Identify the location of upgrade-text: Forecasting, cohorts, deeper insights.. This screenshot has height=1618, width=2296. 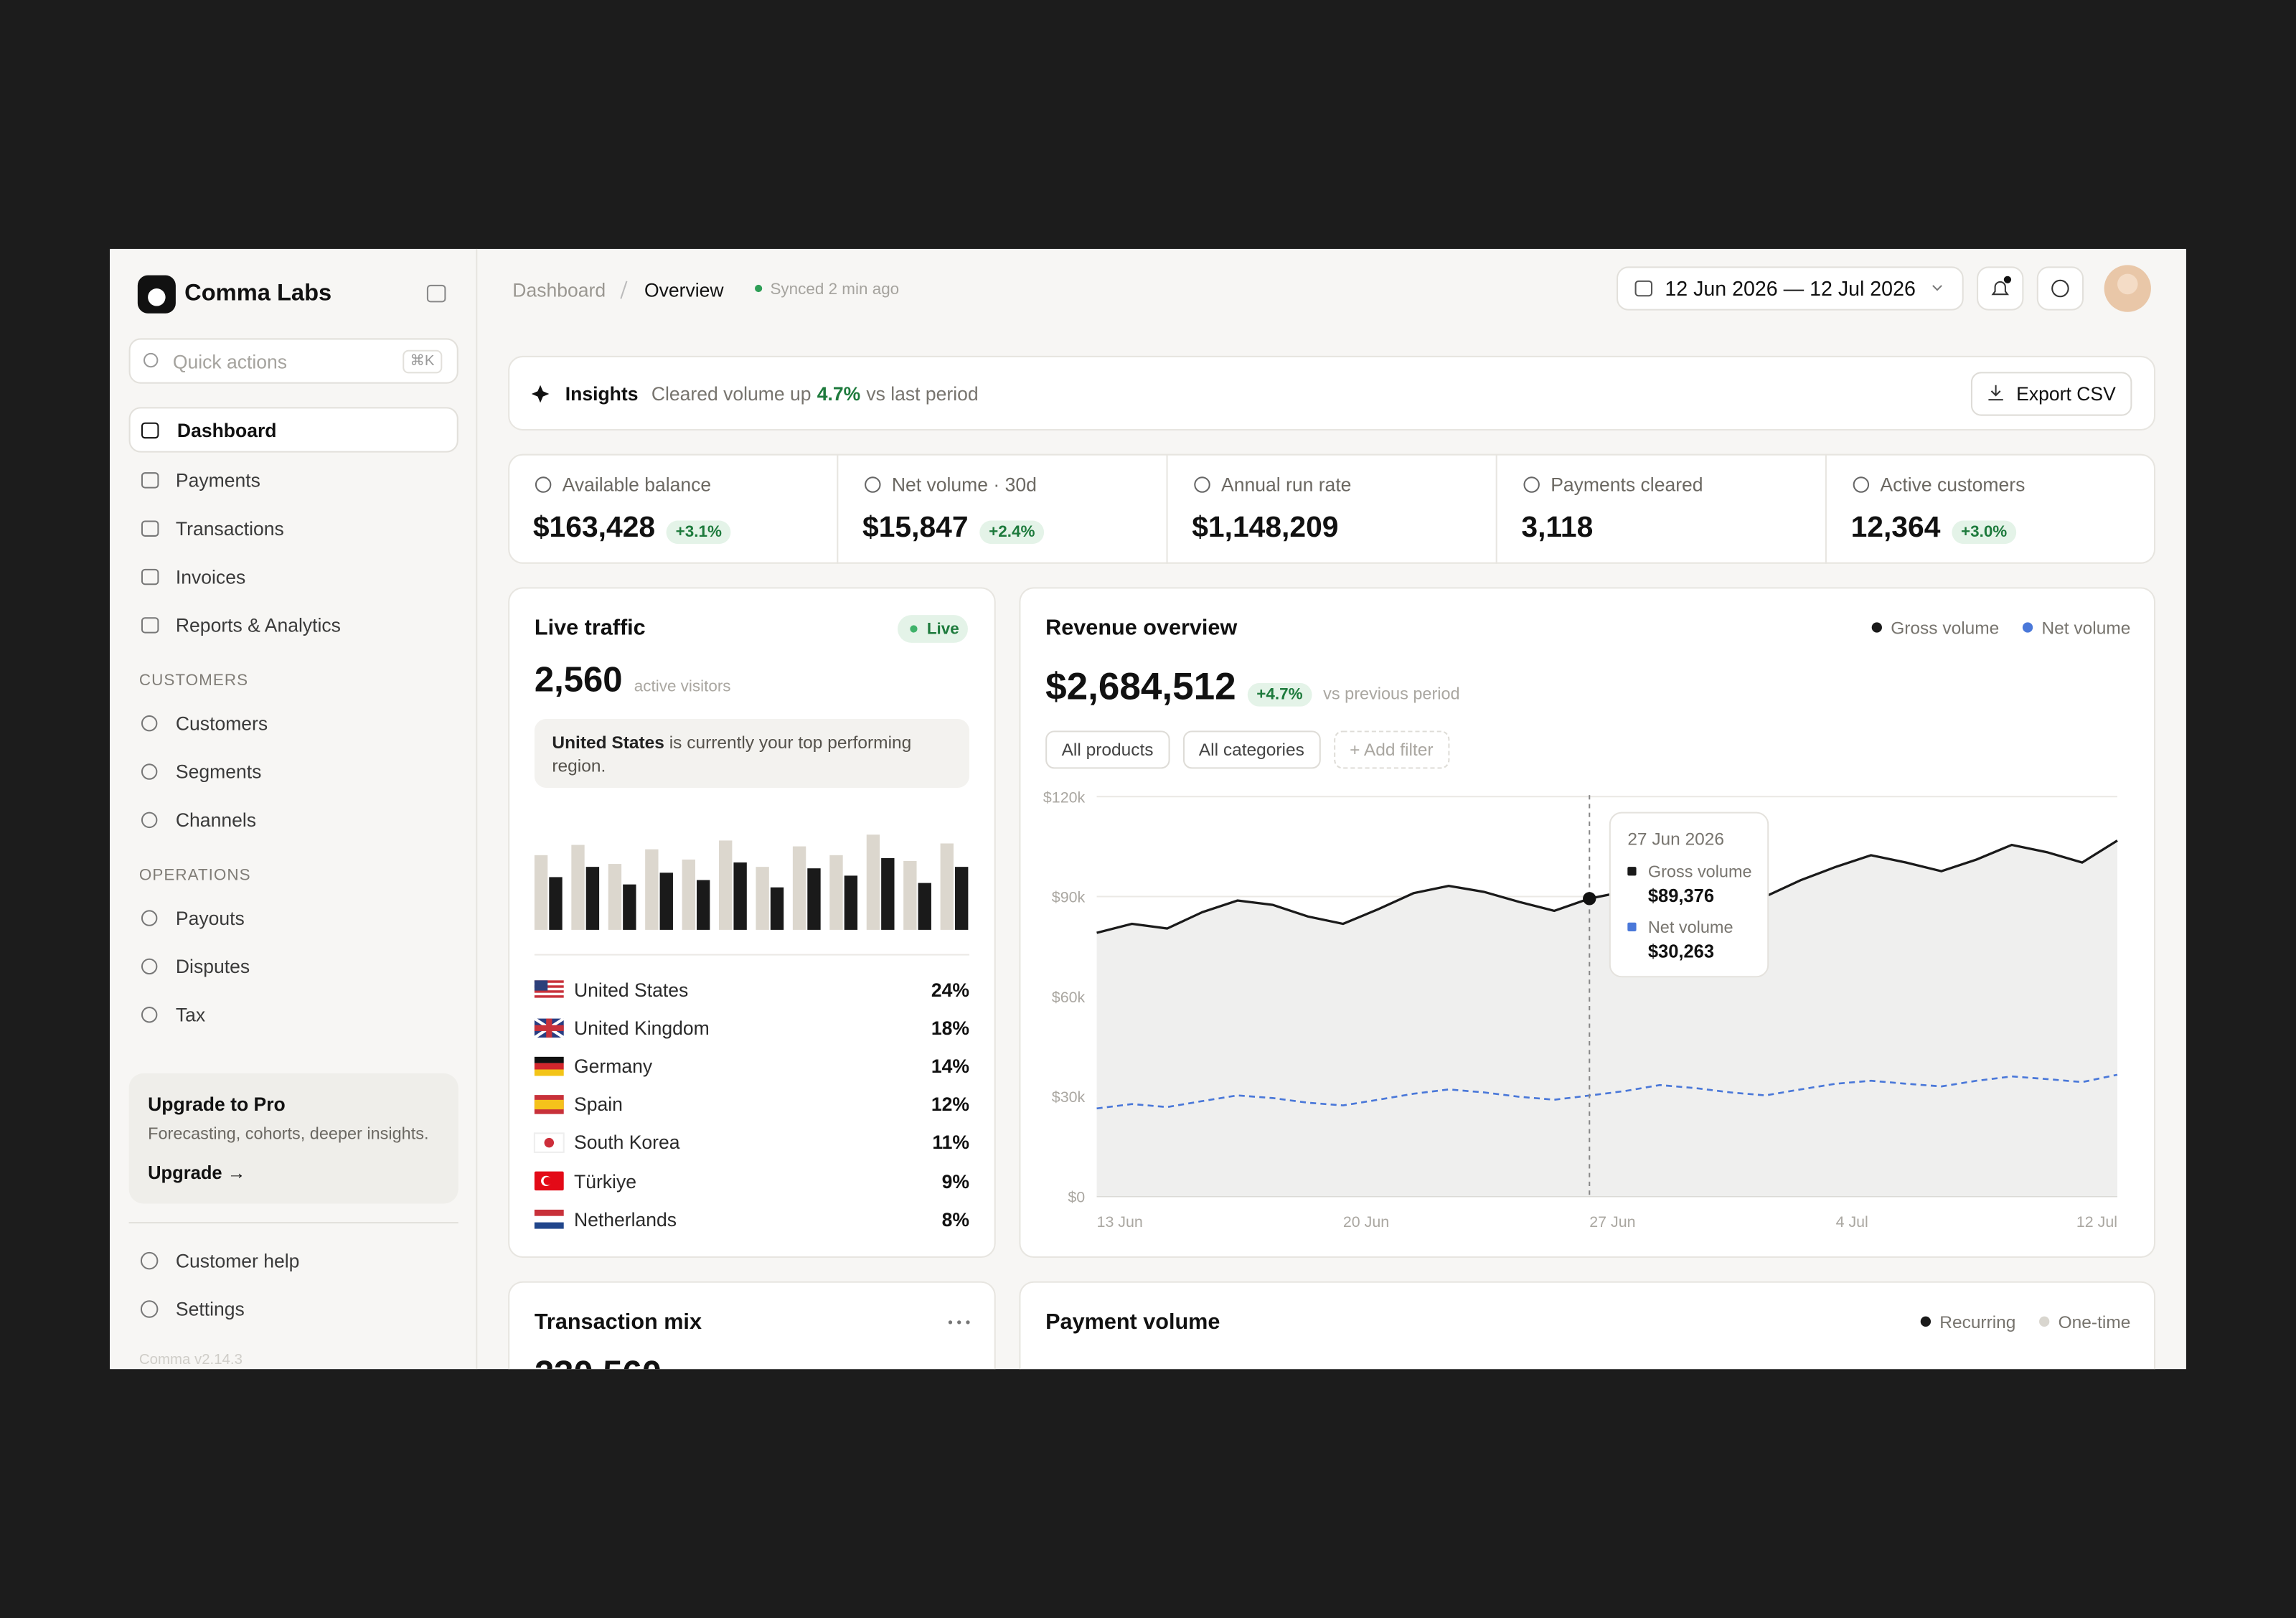
(289, 1135).